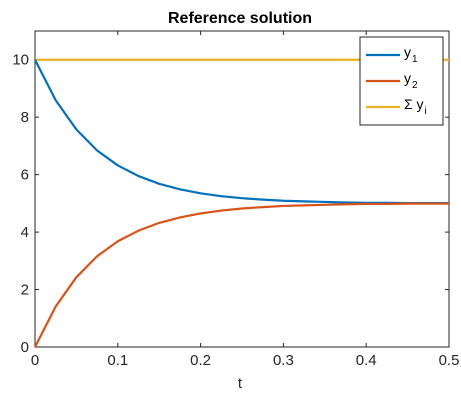  Describe the element at coordinates (401, 81) in the screenshot. I see `legend: y1 y2 Σ yi` at that location.